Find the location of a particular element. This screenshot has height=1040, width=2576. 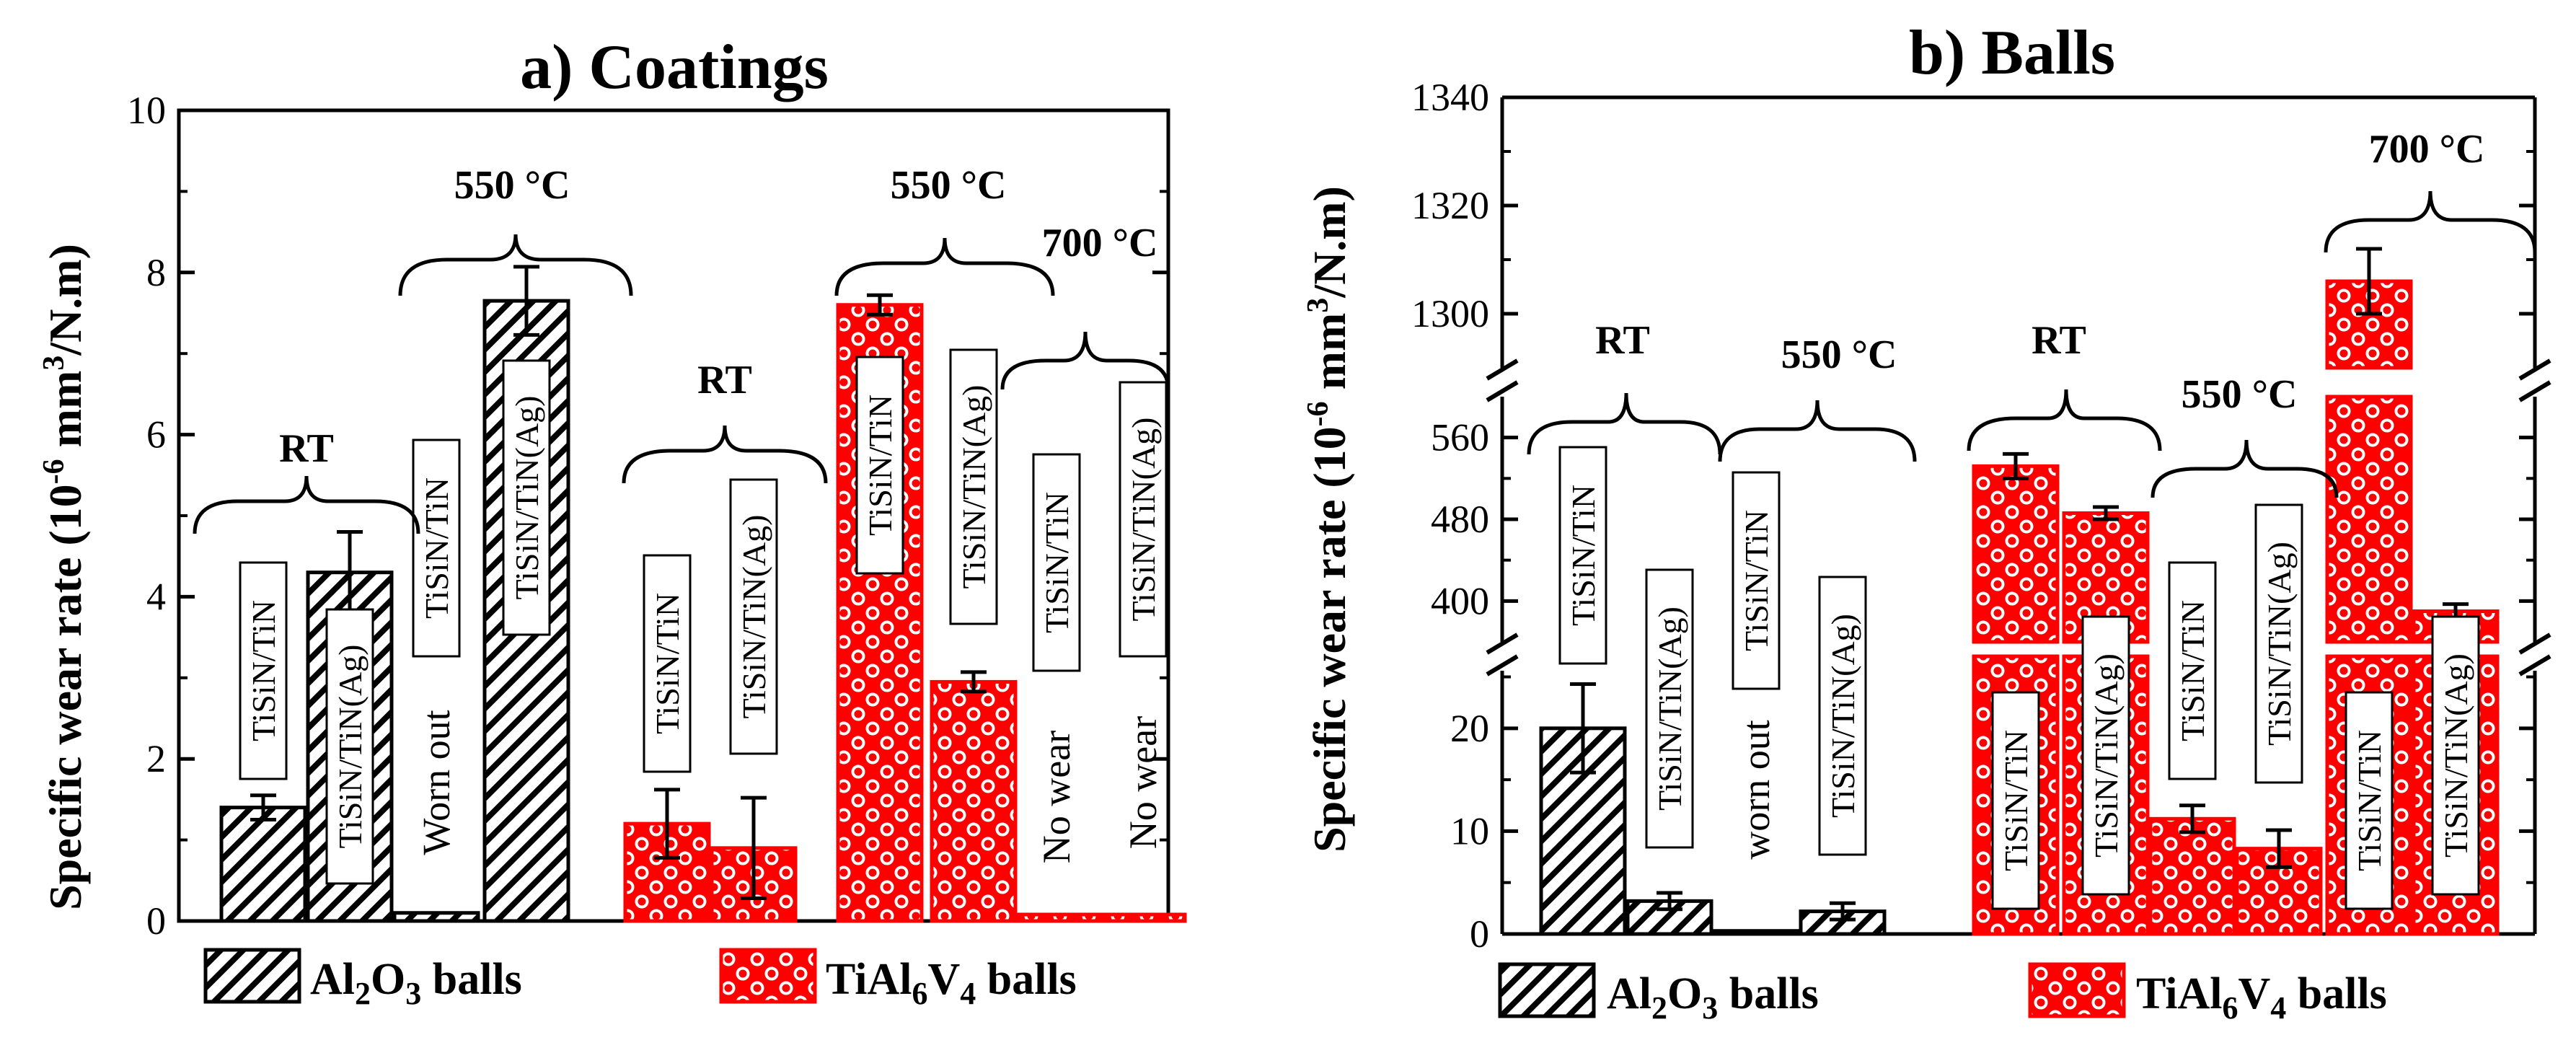

panel-b-brace-rt-al is located at coordinates (1624, 423).